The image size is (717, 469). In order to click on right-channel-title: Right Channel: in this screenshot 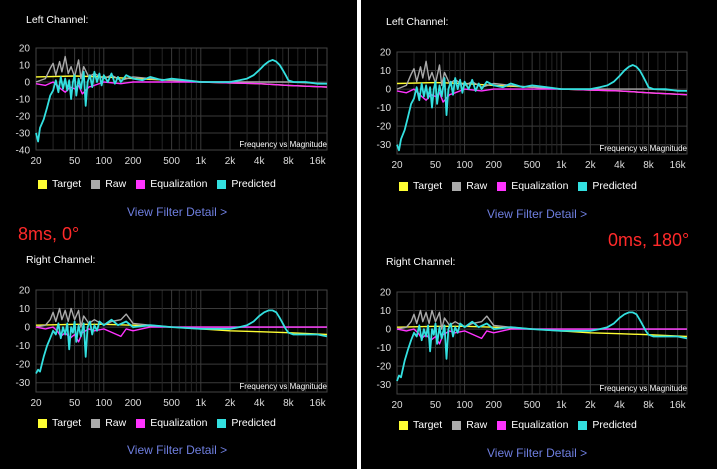, I will do `click(421, 262)`.